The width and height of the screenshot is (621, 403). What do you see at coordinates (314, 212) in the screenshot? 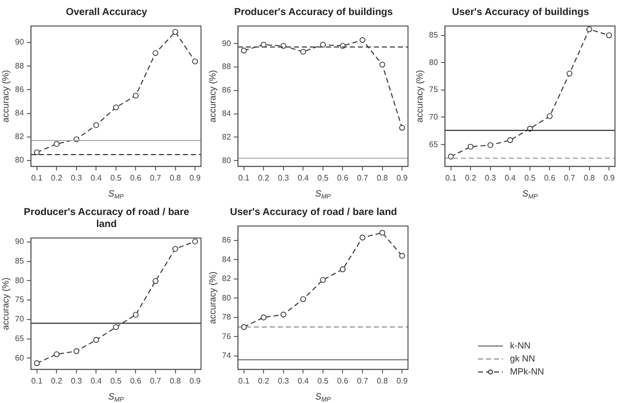
I see `chart-title: User's Accuracy of road / bare land` at bounding box center [314, 212].